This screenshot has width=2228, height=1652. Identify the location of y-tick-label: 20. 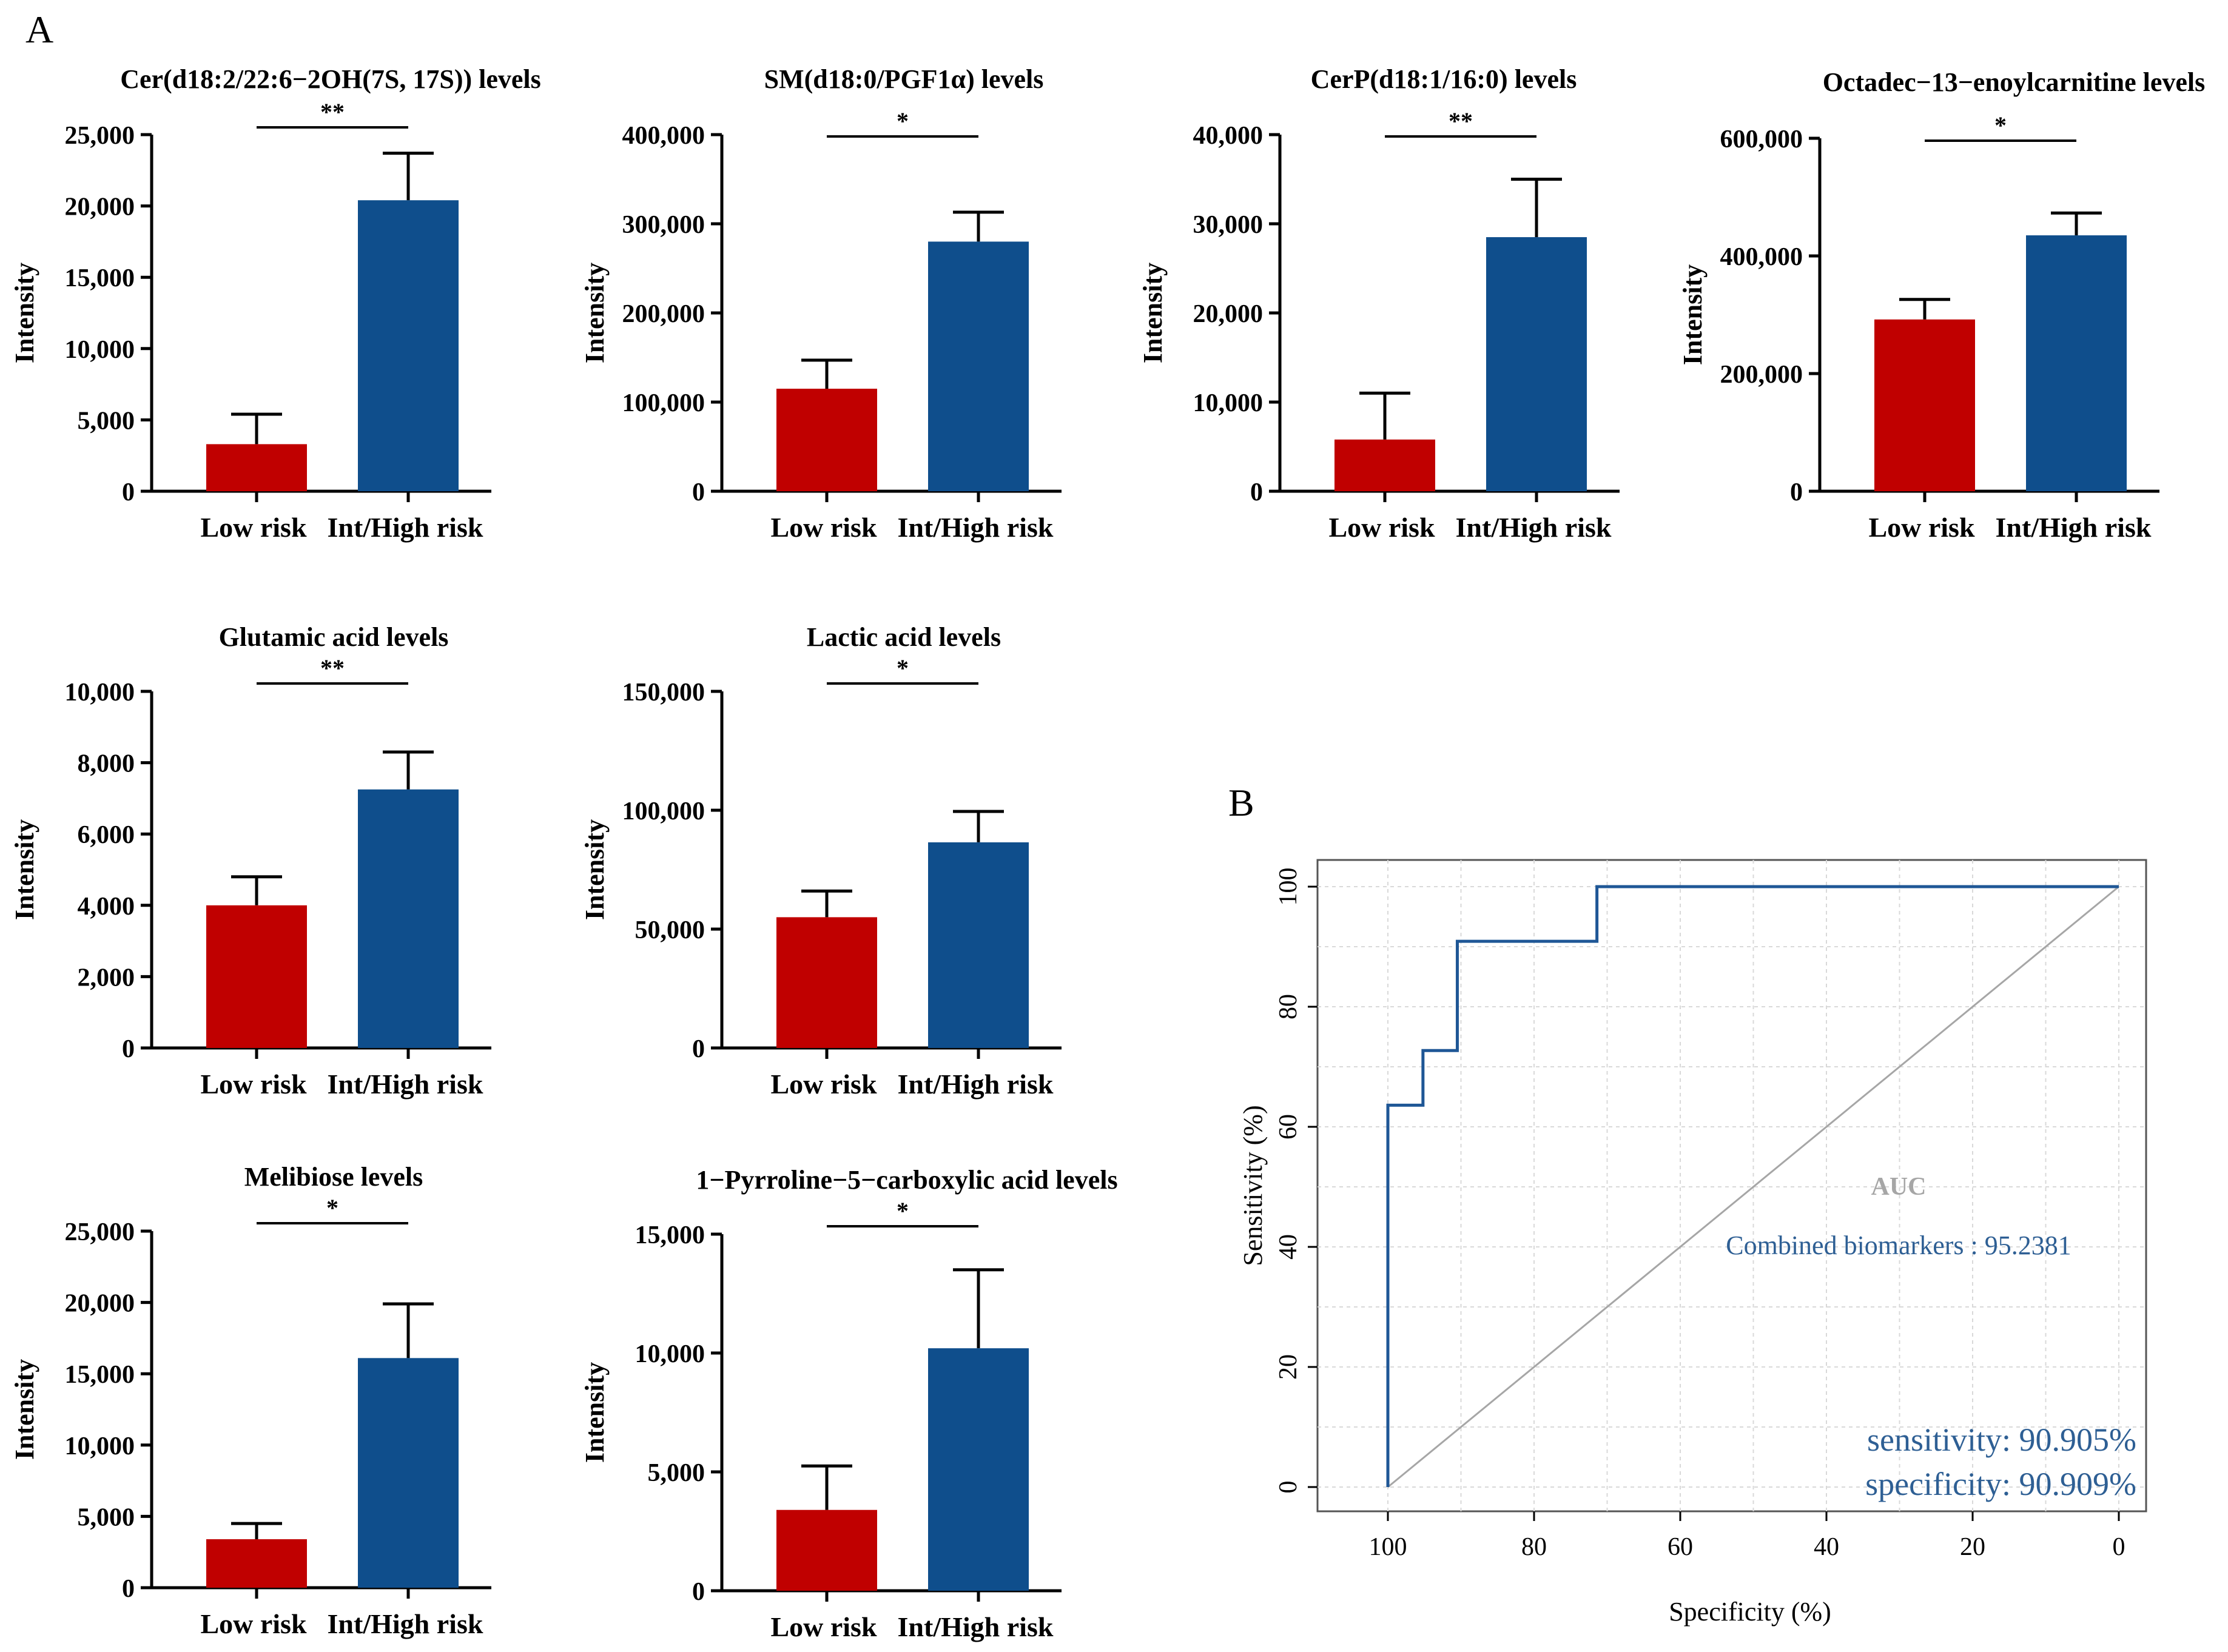
(1288, 1367).